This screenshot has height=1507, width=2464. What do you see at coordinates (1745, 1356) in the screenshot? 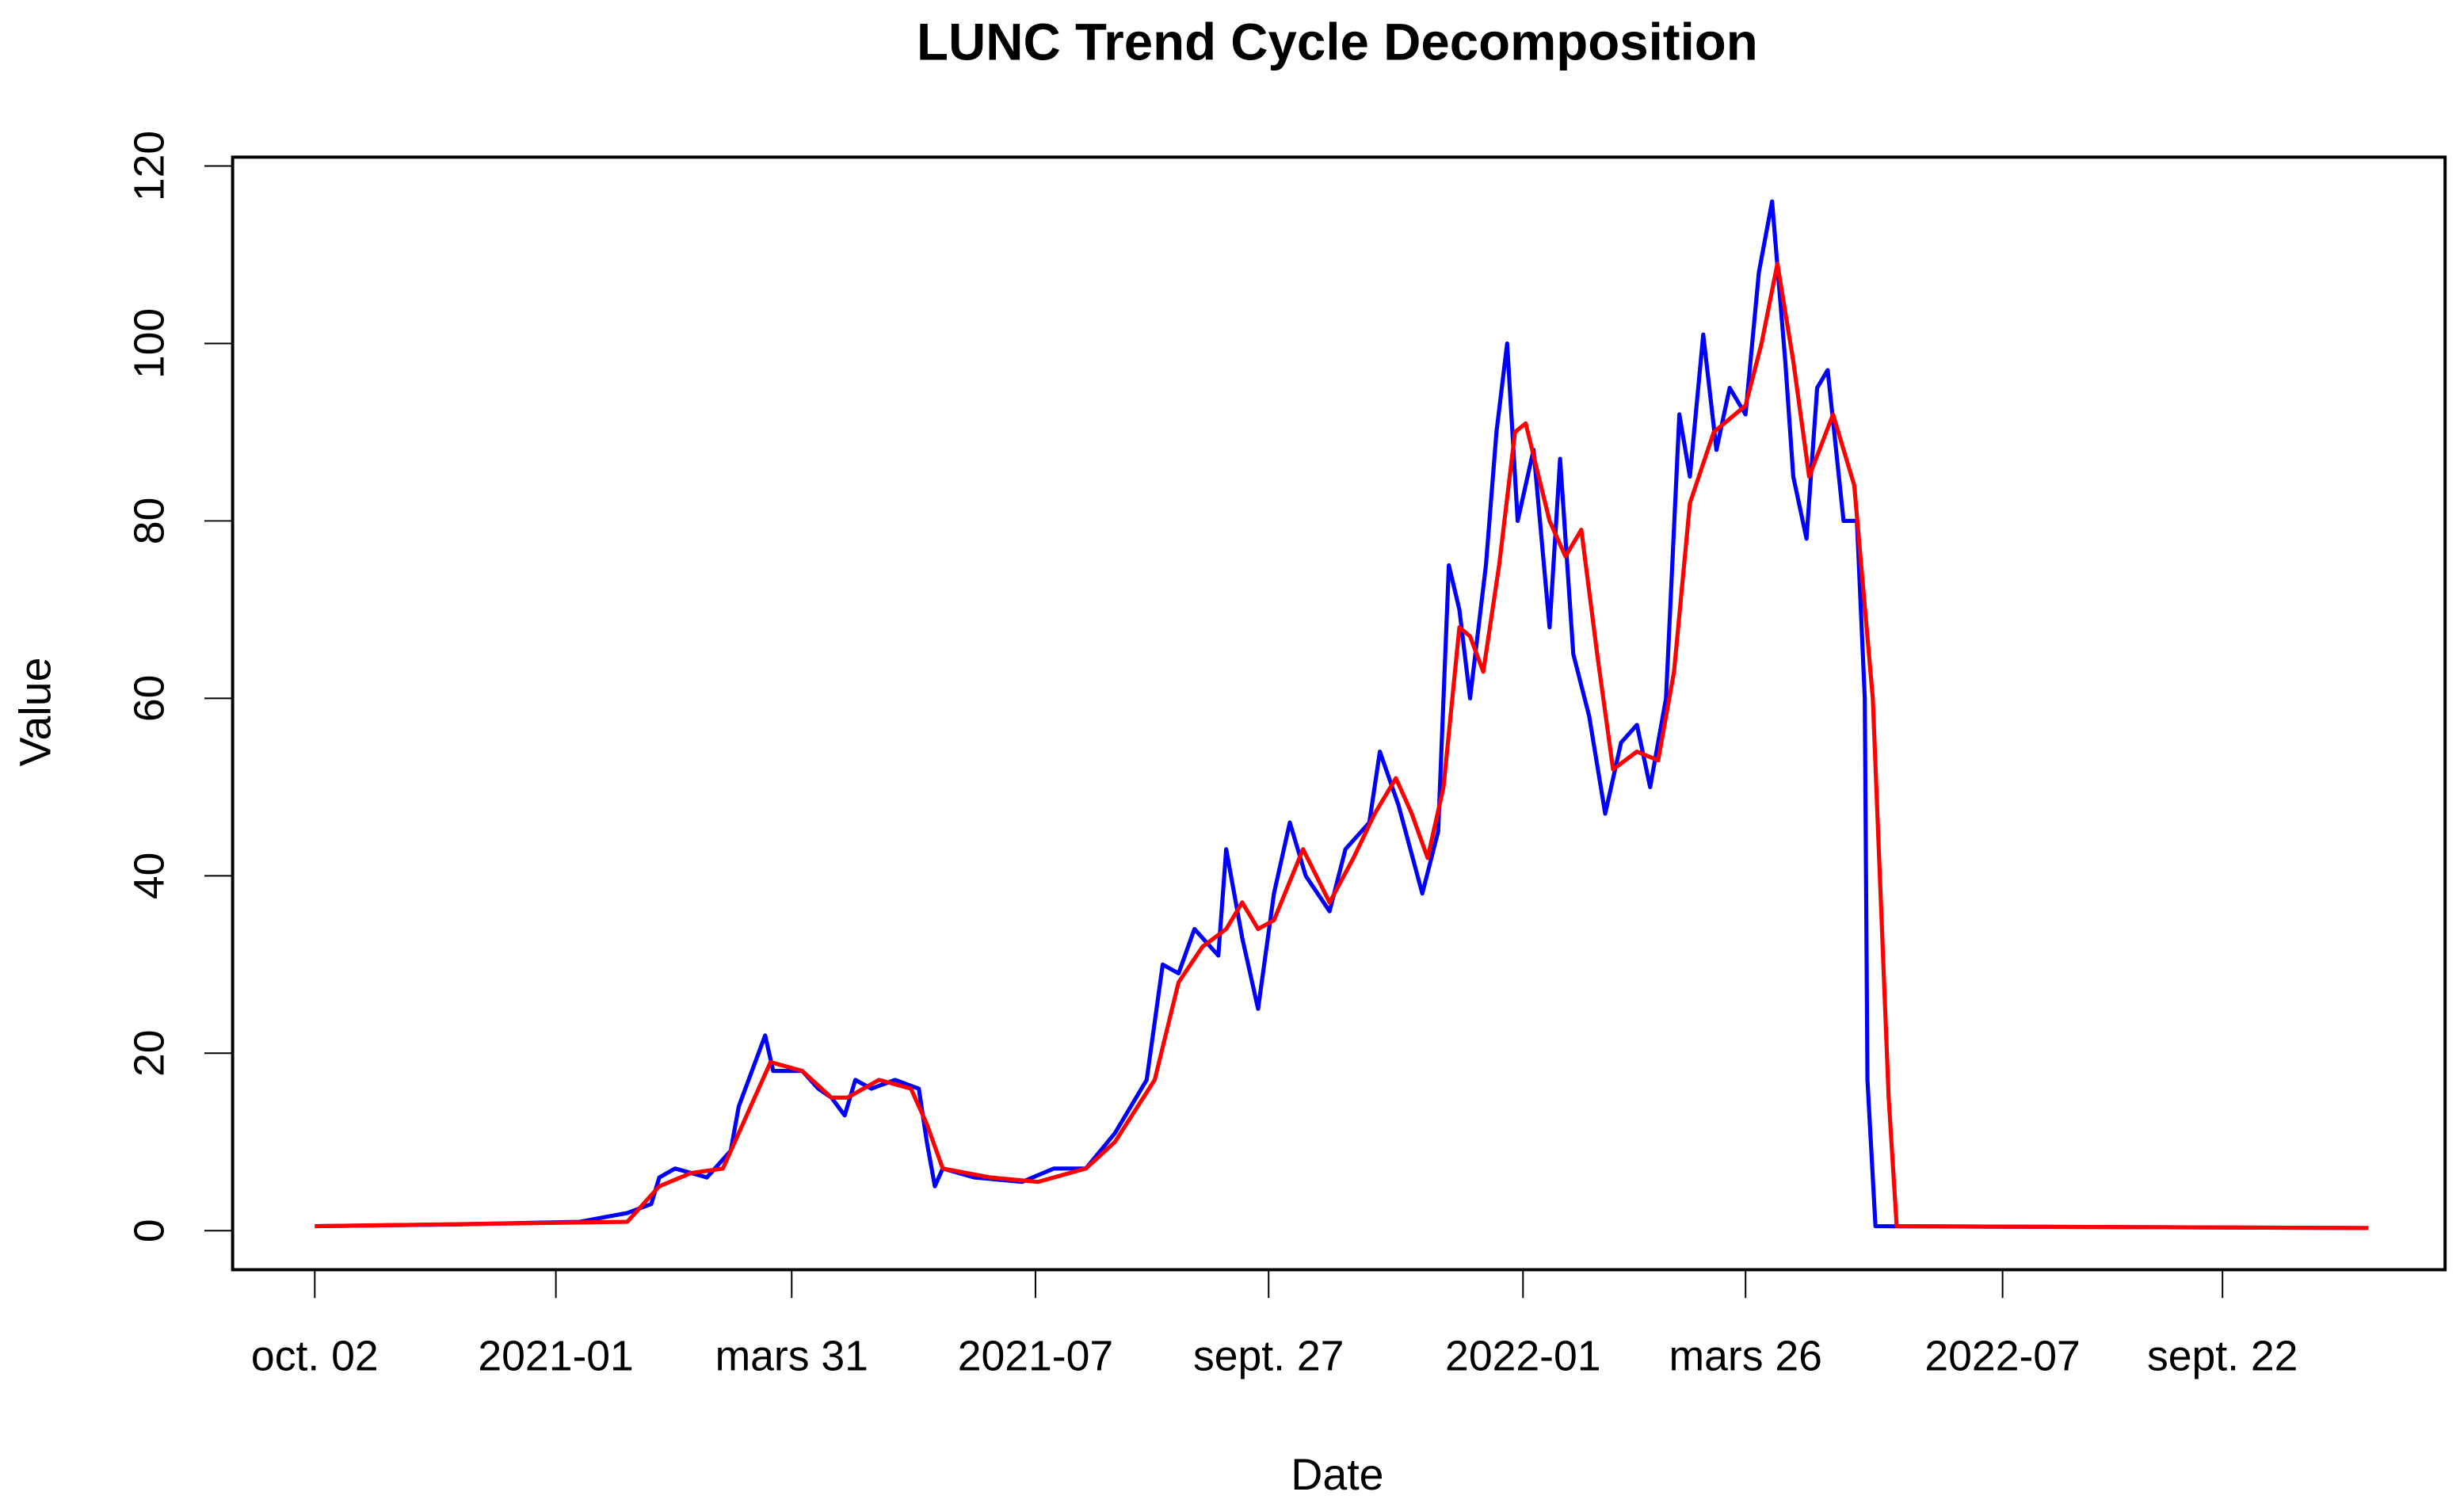
I see `x-tick-label: mars 26` at bounding box center [1745, 1356].